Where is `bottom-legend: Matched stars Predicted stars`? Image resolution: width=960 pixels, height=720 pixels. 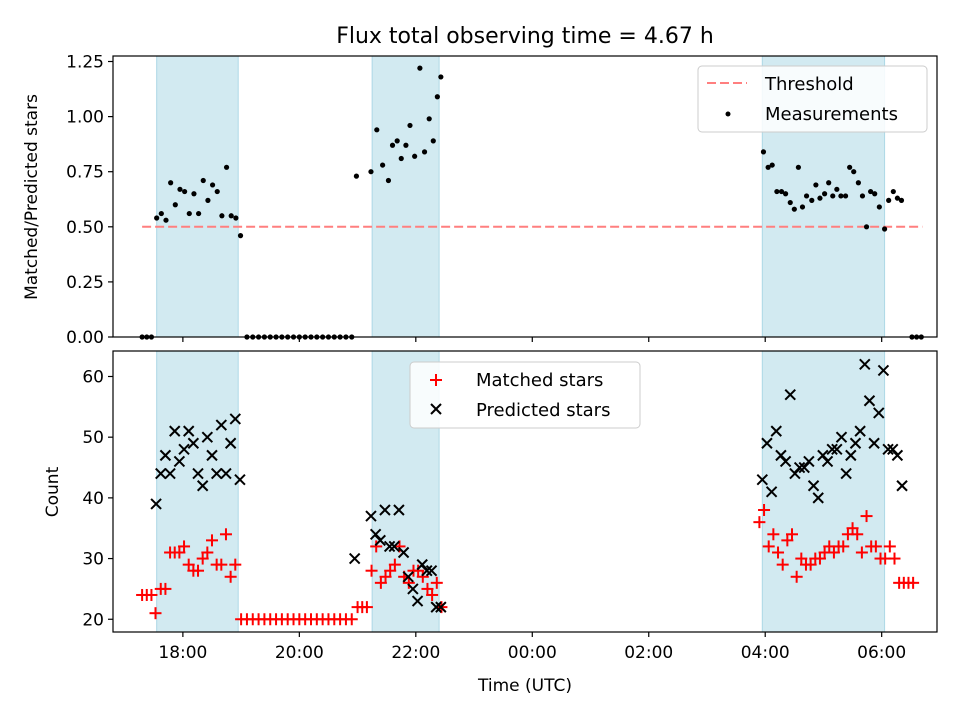 bottom-legend: Matched stars Predicted stars is located at coordinates (525, 395).